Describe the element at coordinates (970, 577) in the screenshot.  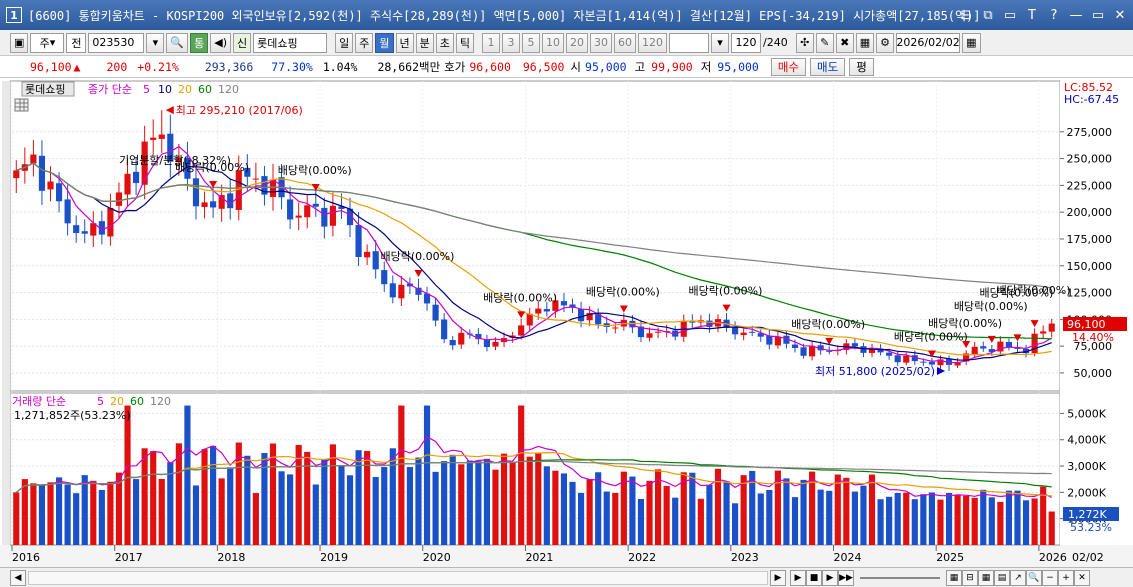
I see `split-icon: ⊟` at that location.